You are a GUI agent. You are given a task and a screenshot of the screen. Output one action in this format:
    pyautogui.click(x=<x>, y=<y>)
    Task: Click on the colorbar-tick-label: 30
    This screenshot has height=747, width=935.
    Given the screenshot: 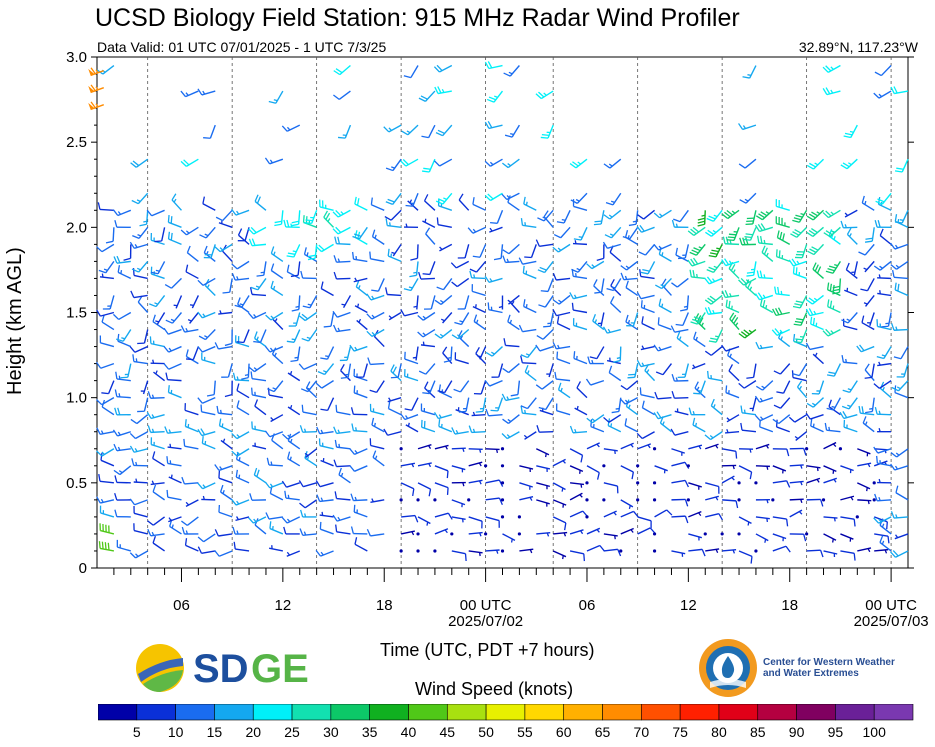 What is the action you would take?
    pyautogui.click(x=331, y=732)
    